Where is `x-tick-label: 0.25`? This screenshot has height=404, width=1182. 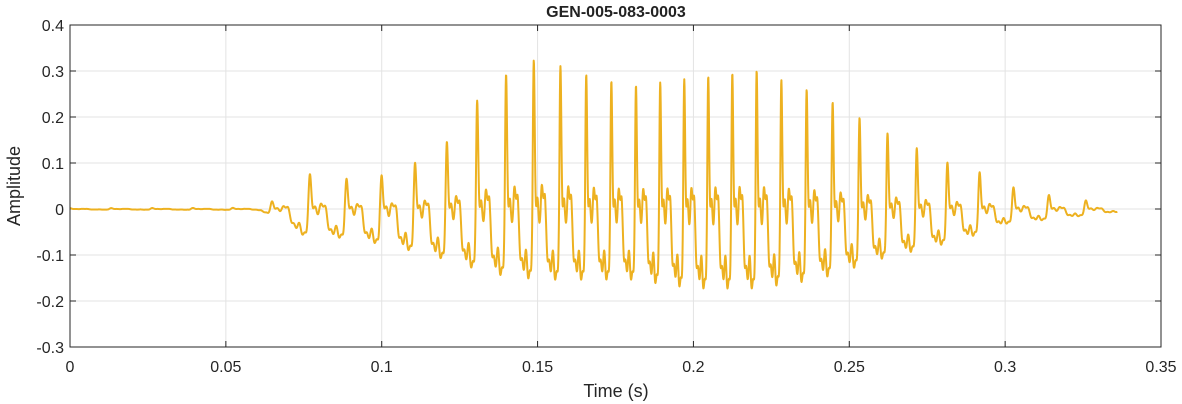 x-tick-label: 0.25 is located at coordinates (849, 367).